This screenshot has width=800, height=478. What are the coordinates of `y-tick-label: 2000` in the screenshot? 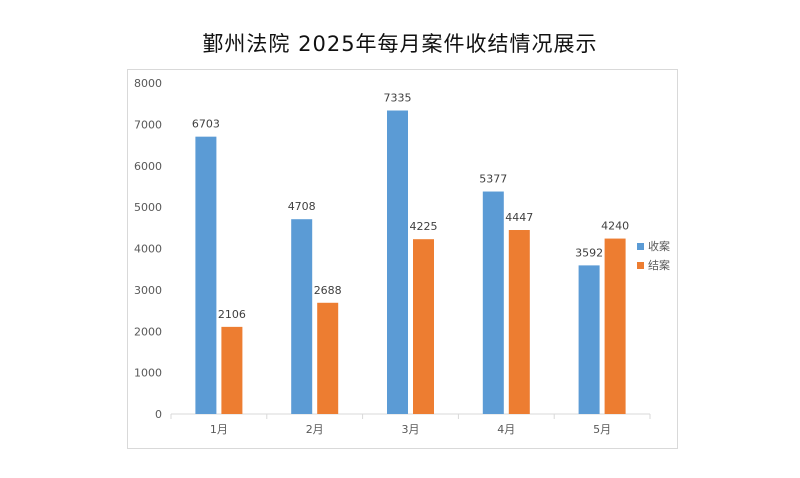 It's located at (148, 331).